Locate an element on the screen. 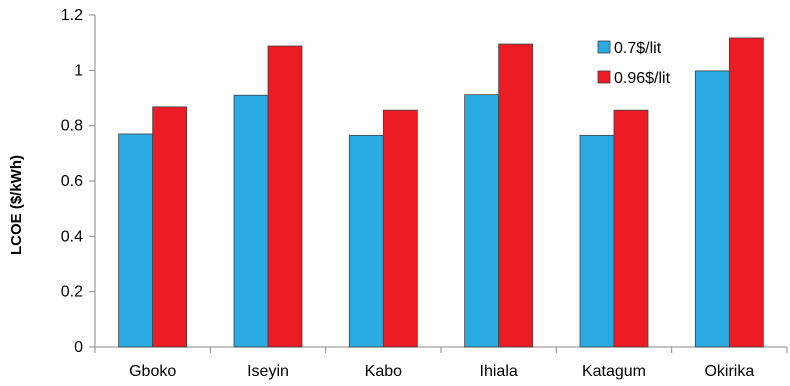 The width and height of the screenshot is (790, 386). bar-series-1-iseyin is located at coordinates (251, 221).